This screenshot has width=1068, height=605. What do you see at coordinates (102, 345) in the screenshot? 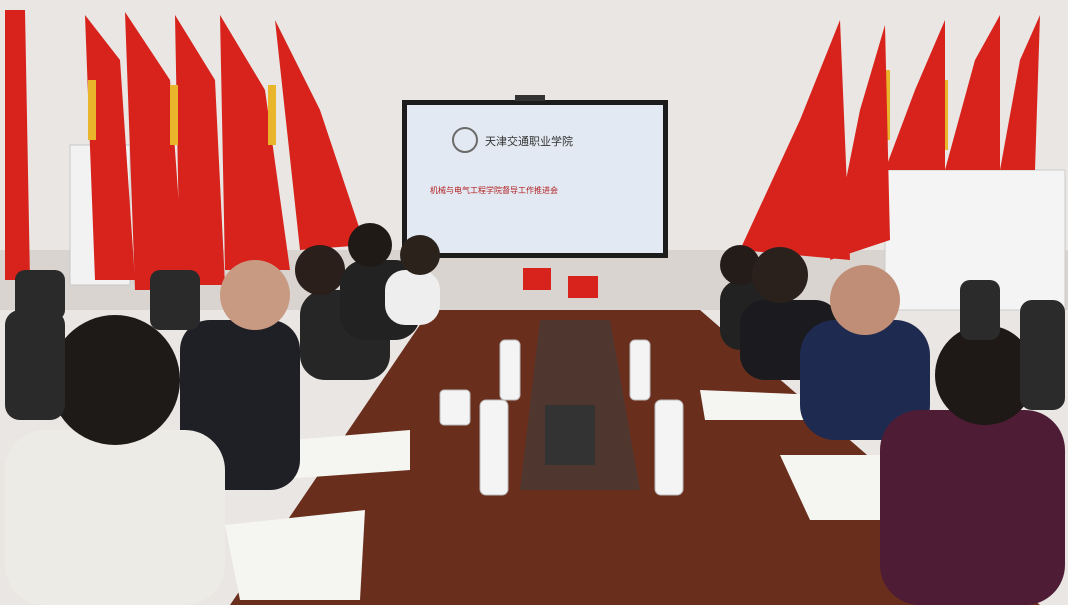
I see `chairs-left` at bounding box center [102, 345].